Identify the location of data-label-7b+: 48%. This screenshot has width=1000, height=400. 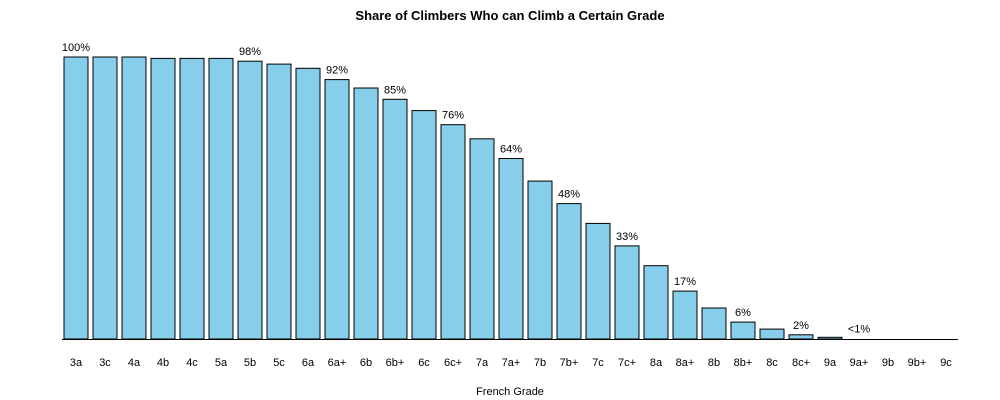
(569, 195).